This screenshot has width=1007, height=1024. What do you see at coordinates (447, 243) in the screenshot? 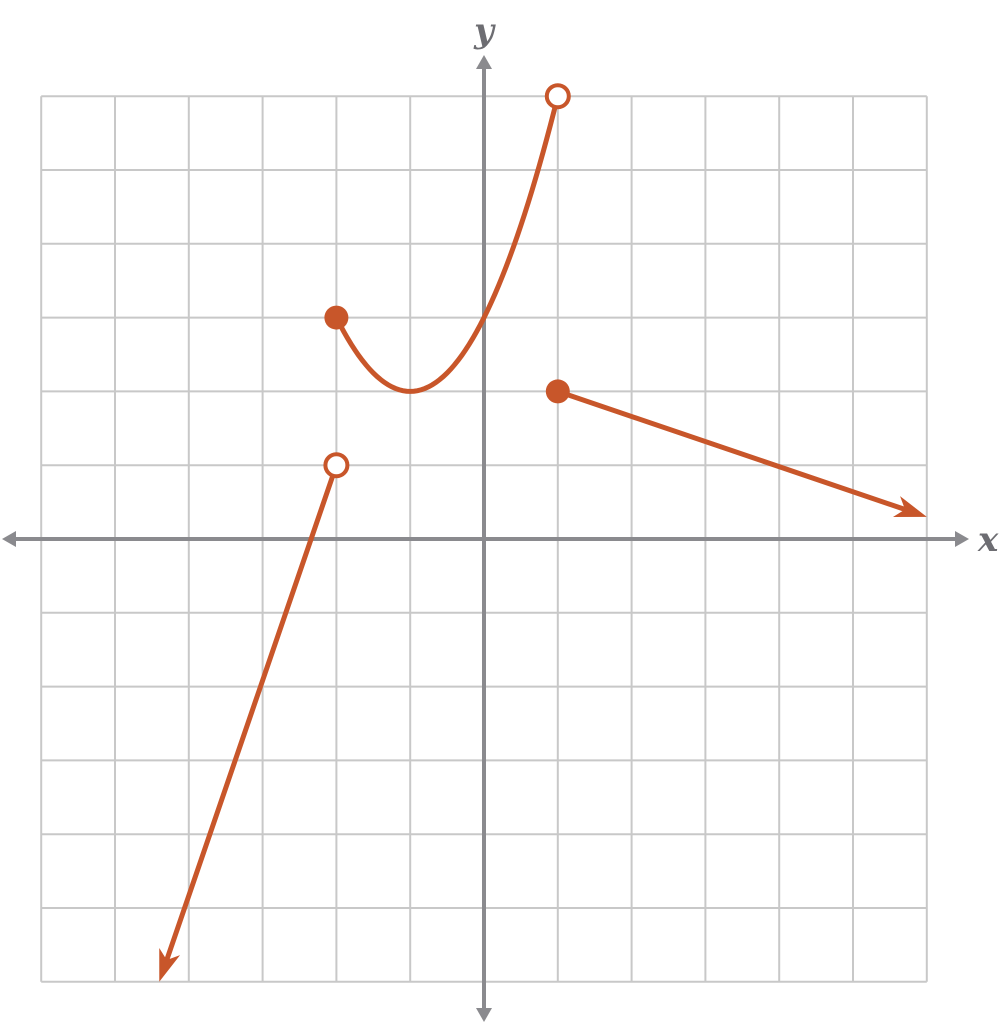
I see `parabola-curve` at bounding box center [447, 243].